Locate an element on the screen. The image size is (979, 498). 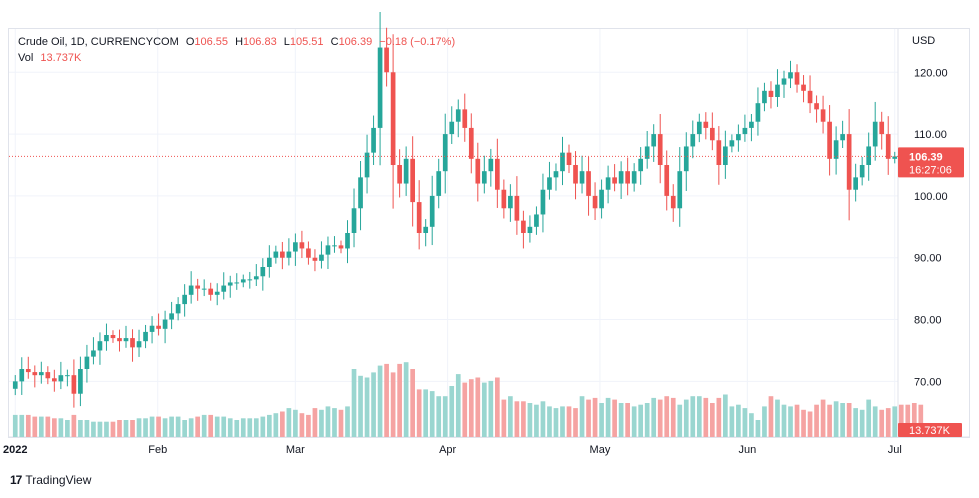
volume-badge-value: 13.737K is located at coordinates (930, 431).